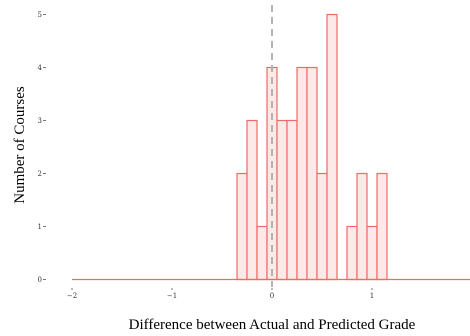 The width and height of the screenshot is (470, 336). Describe the element at coordinates (40, 280) in the screenshot. I see `y-tick-label: 0` at that location.